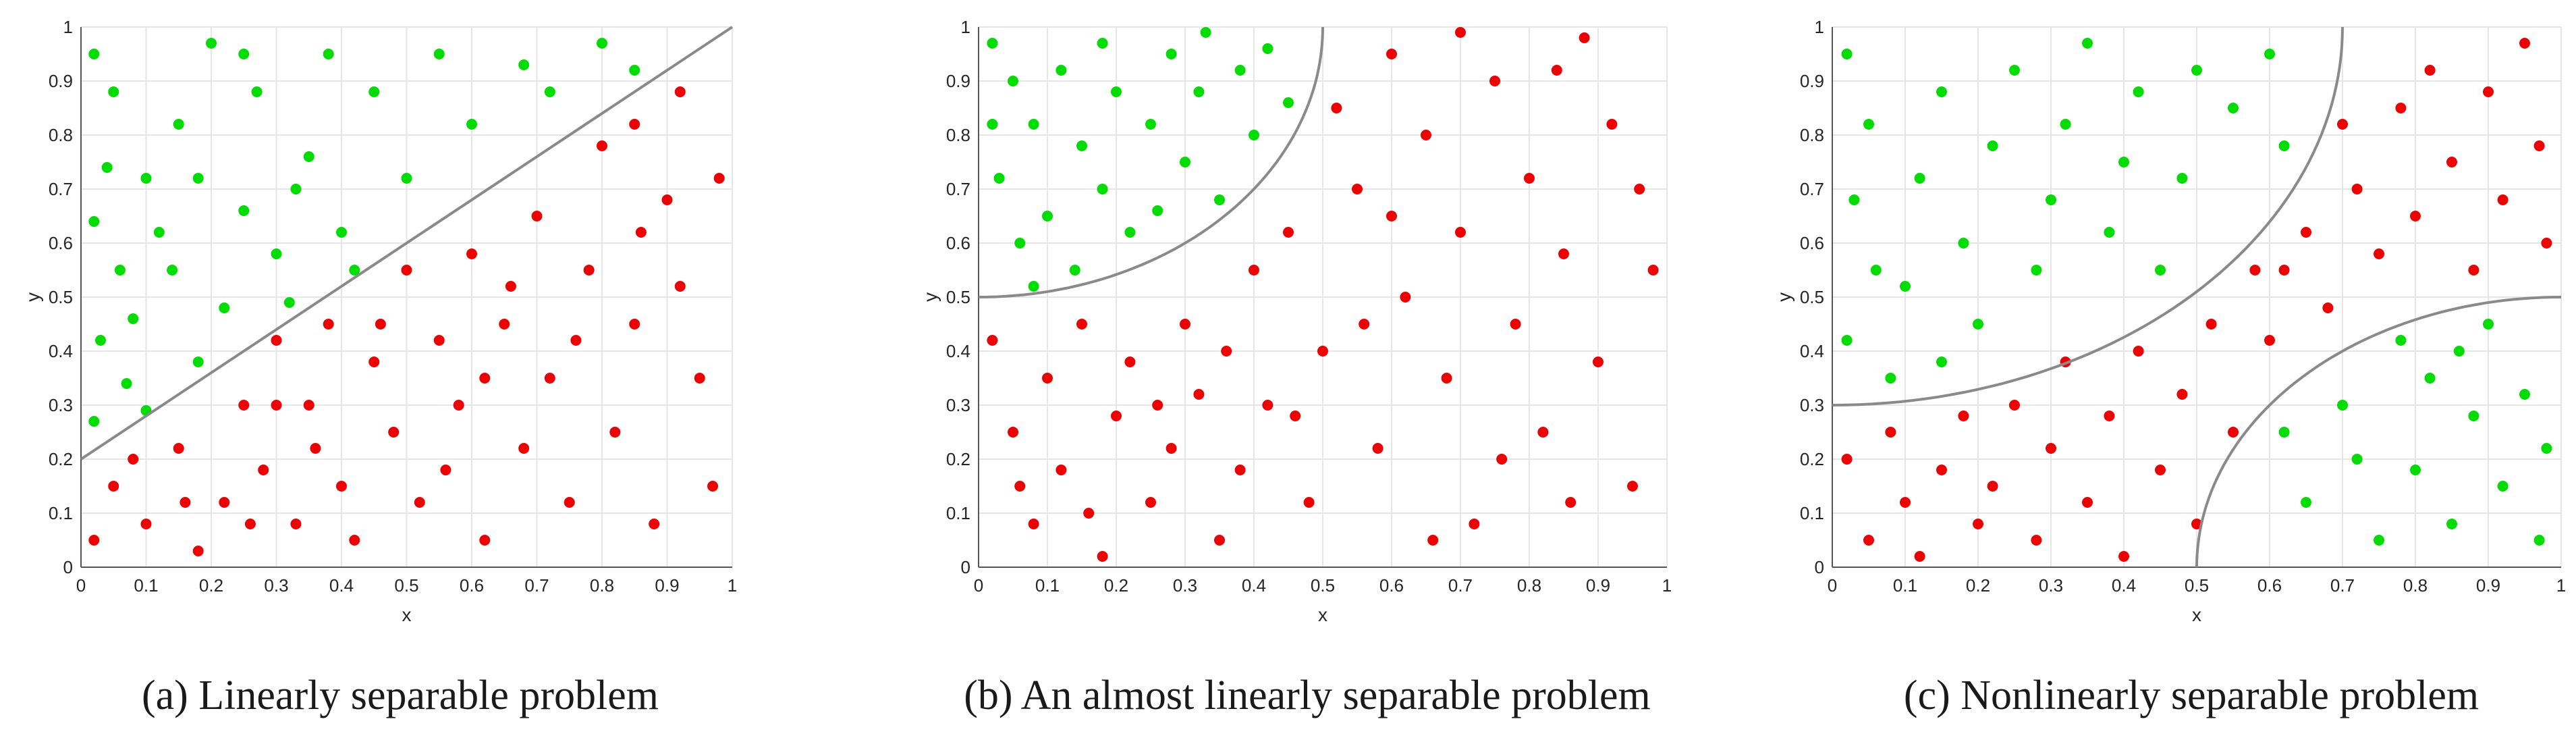 Image resolution: width=2576 pixels, height=736 pixels. I want to click on y-tick-label: 0.2, so click(1812, 459).